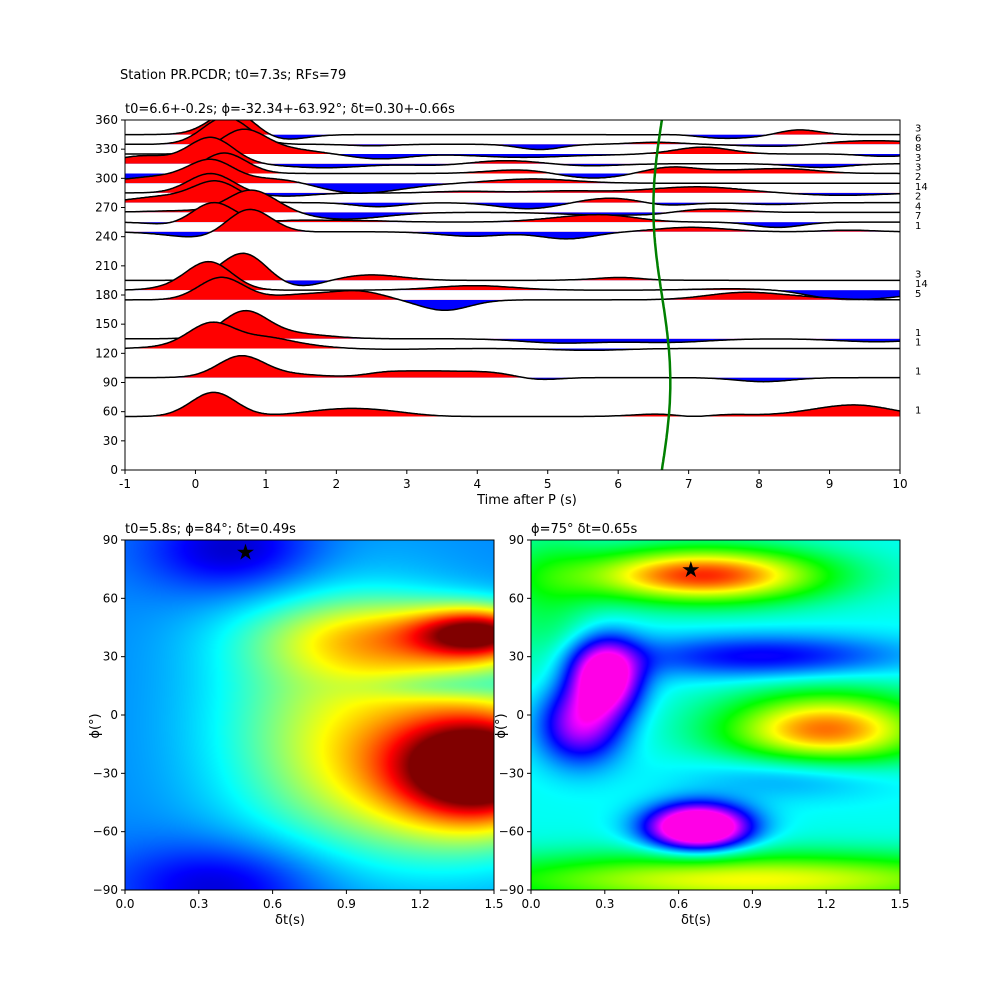 This screenshot has height=1004, width=1000. Describe the element at coordinates (511, 832) in the screenshot. I see `right-y-tick-label: −60` at that location.